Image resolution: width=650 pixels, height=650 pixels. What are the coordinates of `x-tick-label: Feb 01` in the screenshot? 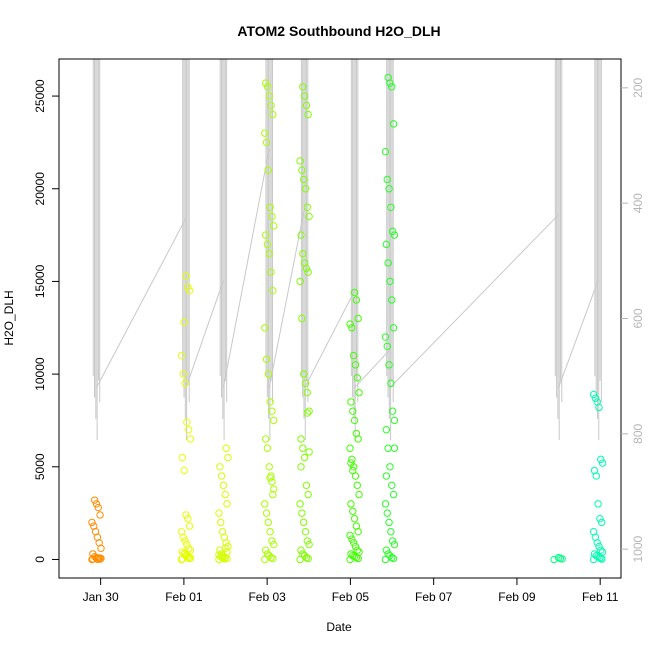 It's located at (184, 597).